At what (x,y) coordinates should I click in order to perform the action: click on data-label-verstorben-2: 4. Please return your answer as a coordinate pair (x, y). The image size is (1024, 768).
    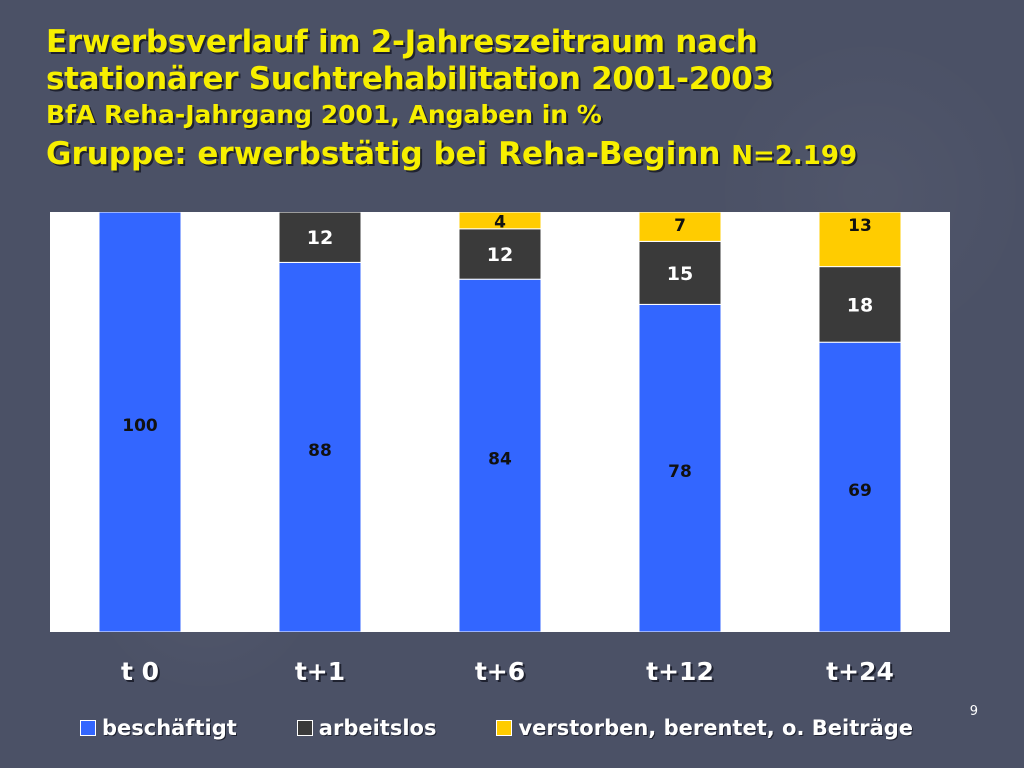
    Looking at the image, I should click on (500, 222).